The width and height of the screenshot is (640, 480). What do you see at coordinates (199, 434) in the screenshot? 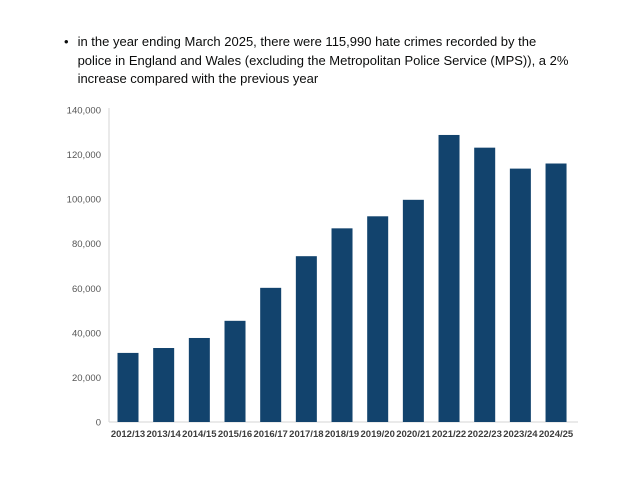
I see `x-tick-label: 2014/15` at bounding box center [199, 434].